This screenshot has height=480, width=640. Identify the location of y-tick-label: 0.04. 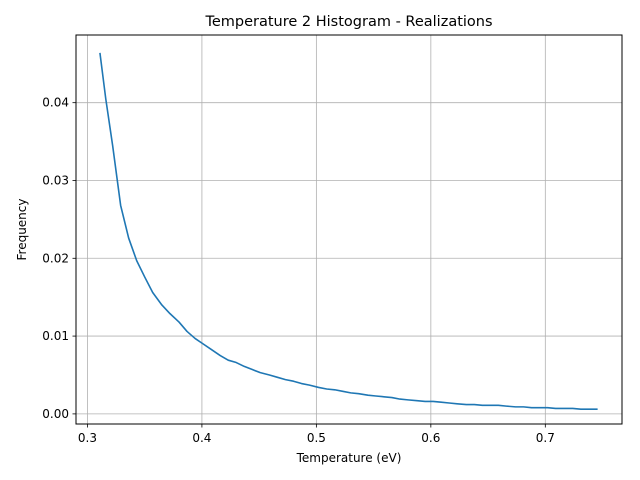
(55, 103).